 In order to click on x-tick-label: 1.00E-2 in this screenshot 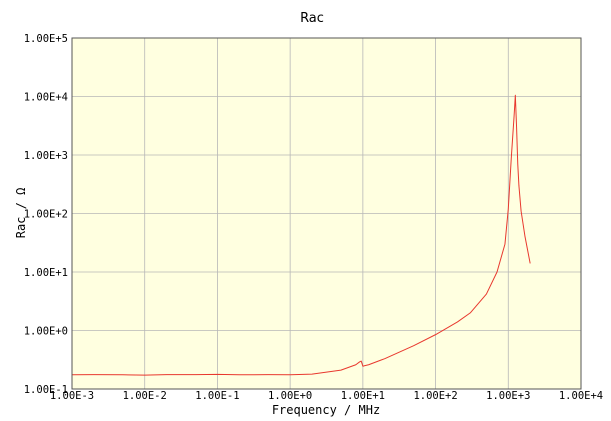, I will do `click(145, 396)`.